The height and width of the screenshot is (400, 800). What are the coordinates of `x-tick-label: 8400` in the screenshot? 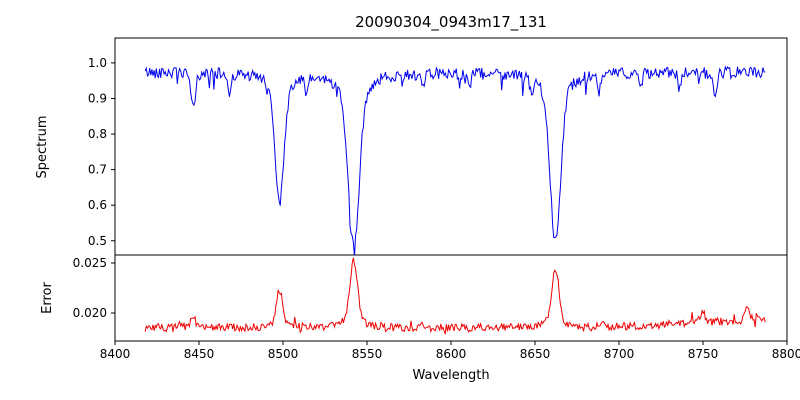 It's located at (115, 354).